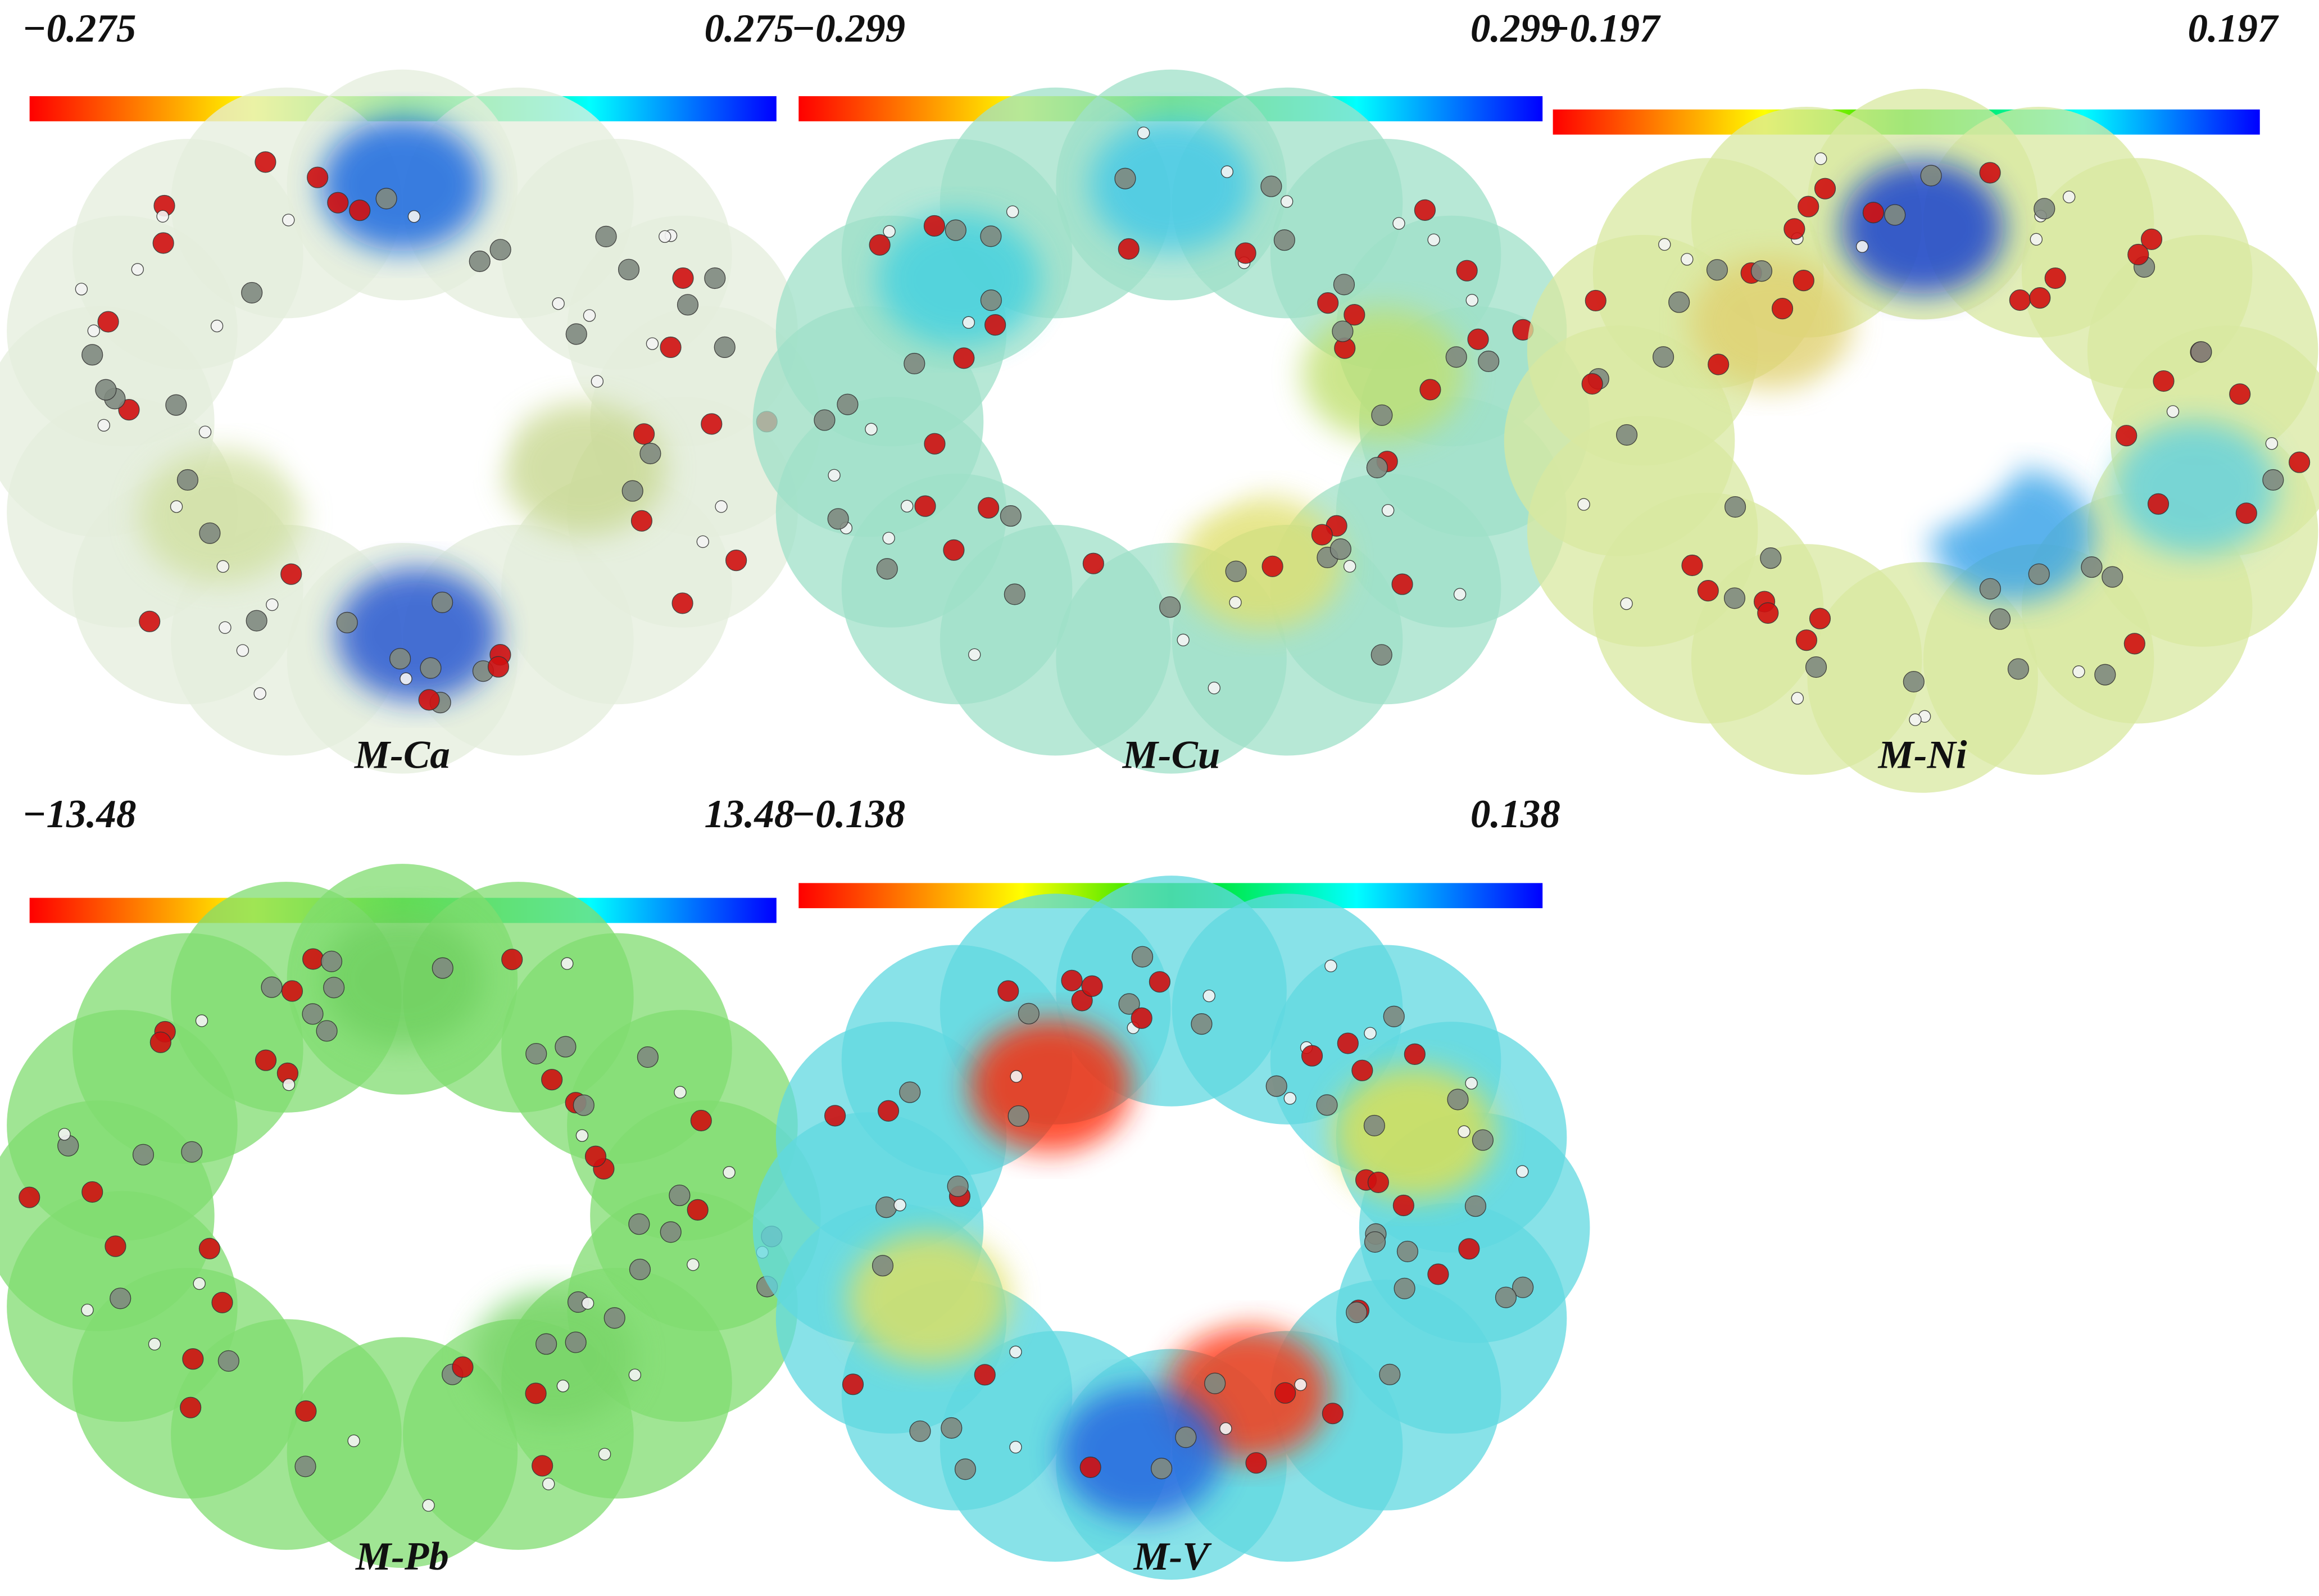 This screenshot has width=2319, height=1596. What do you see at coordinates (79, 29) in the screenshot?
I see `scale-min-label: −0.275` at bounding box center [79, 29].